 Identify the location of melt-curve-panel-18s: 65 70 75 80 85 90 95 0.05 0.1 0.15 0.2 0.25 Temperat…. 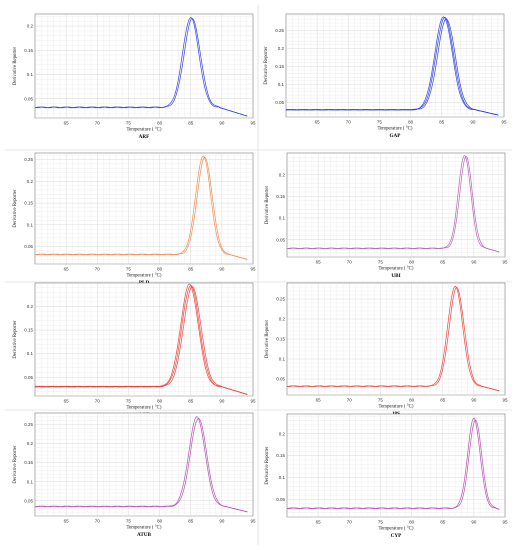
(386, 349).